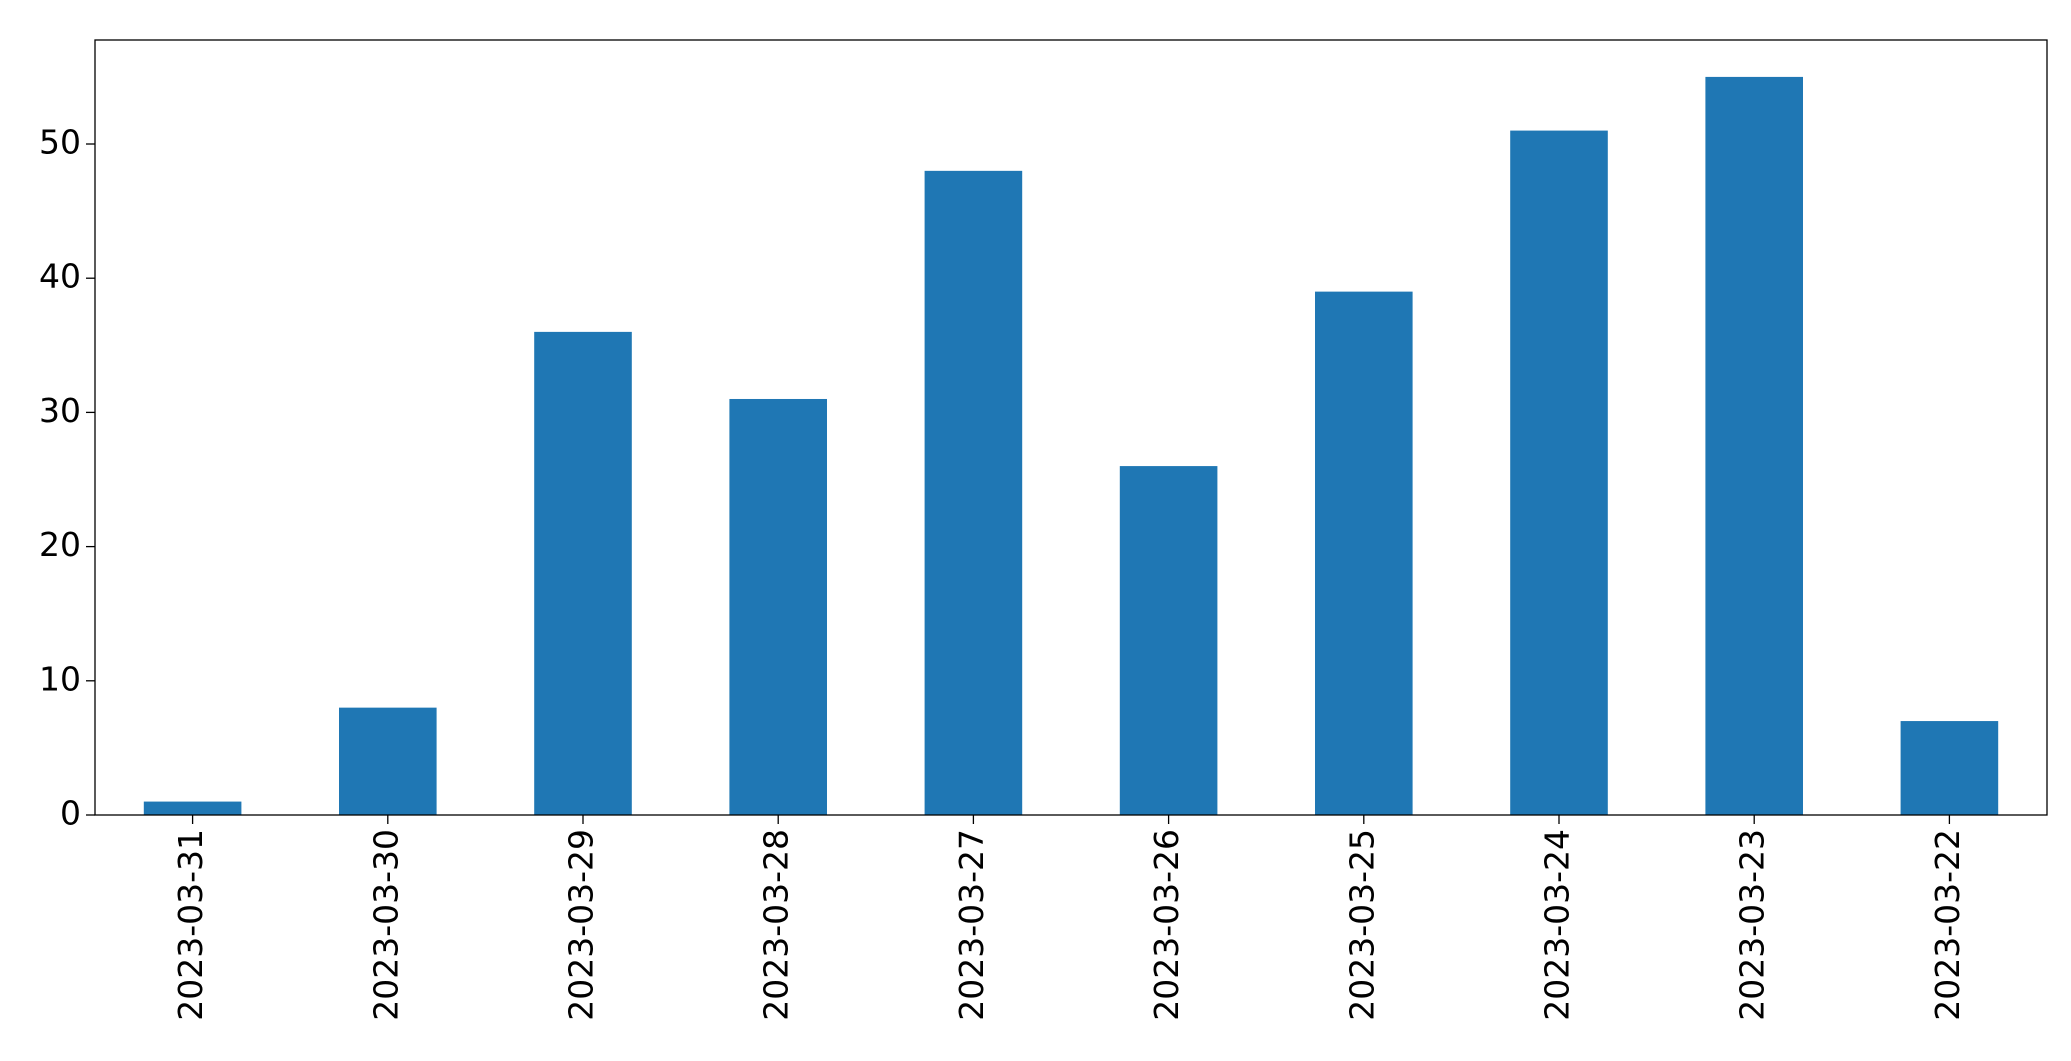 This screenshot has height=1061, width=2071. I want to click on x-tick-label: 2023-03-25, so click(1361, 925).